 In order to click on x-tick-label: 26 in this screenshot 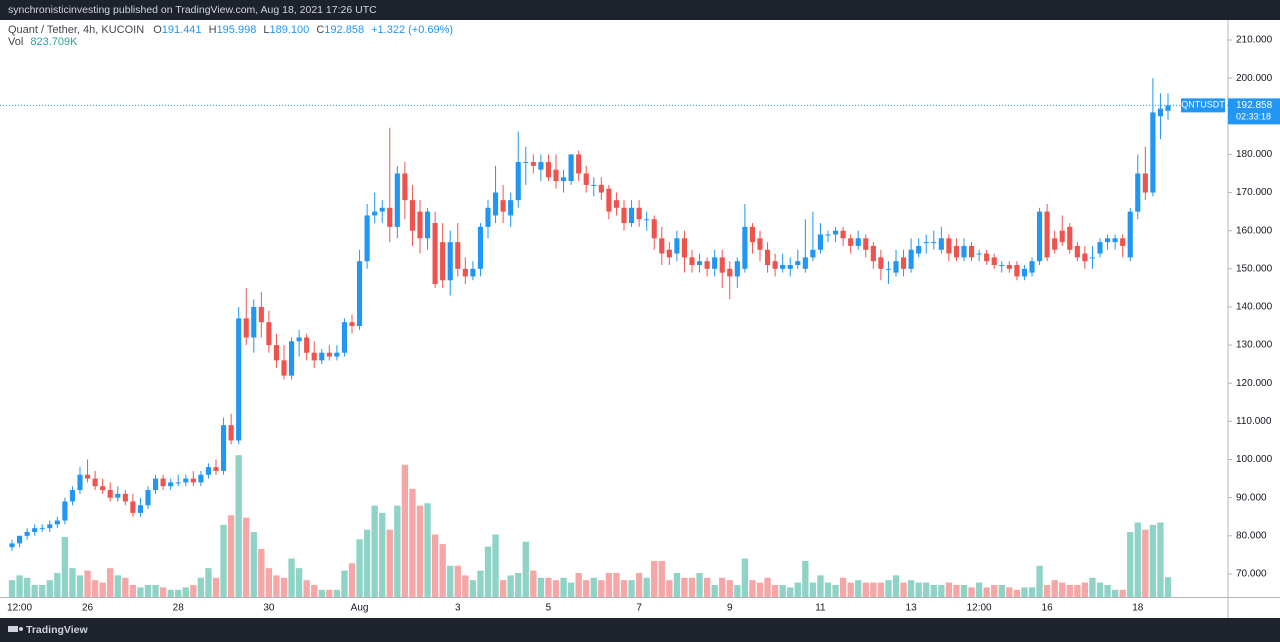, I will do `click(88, 608)`.